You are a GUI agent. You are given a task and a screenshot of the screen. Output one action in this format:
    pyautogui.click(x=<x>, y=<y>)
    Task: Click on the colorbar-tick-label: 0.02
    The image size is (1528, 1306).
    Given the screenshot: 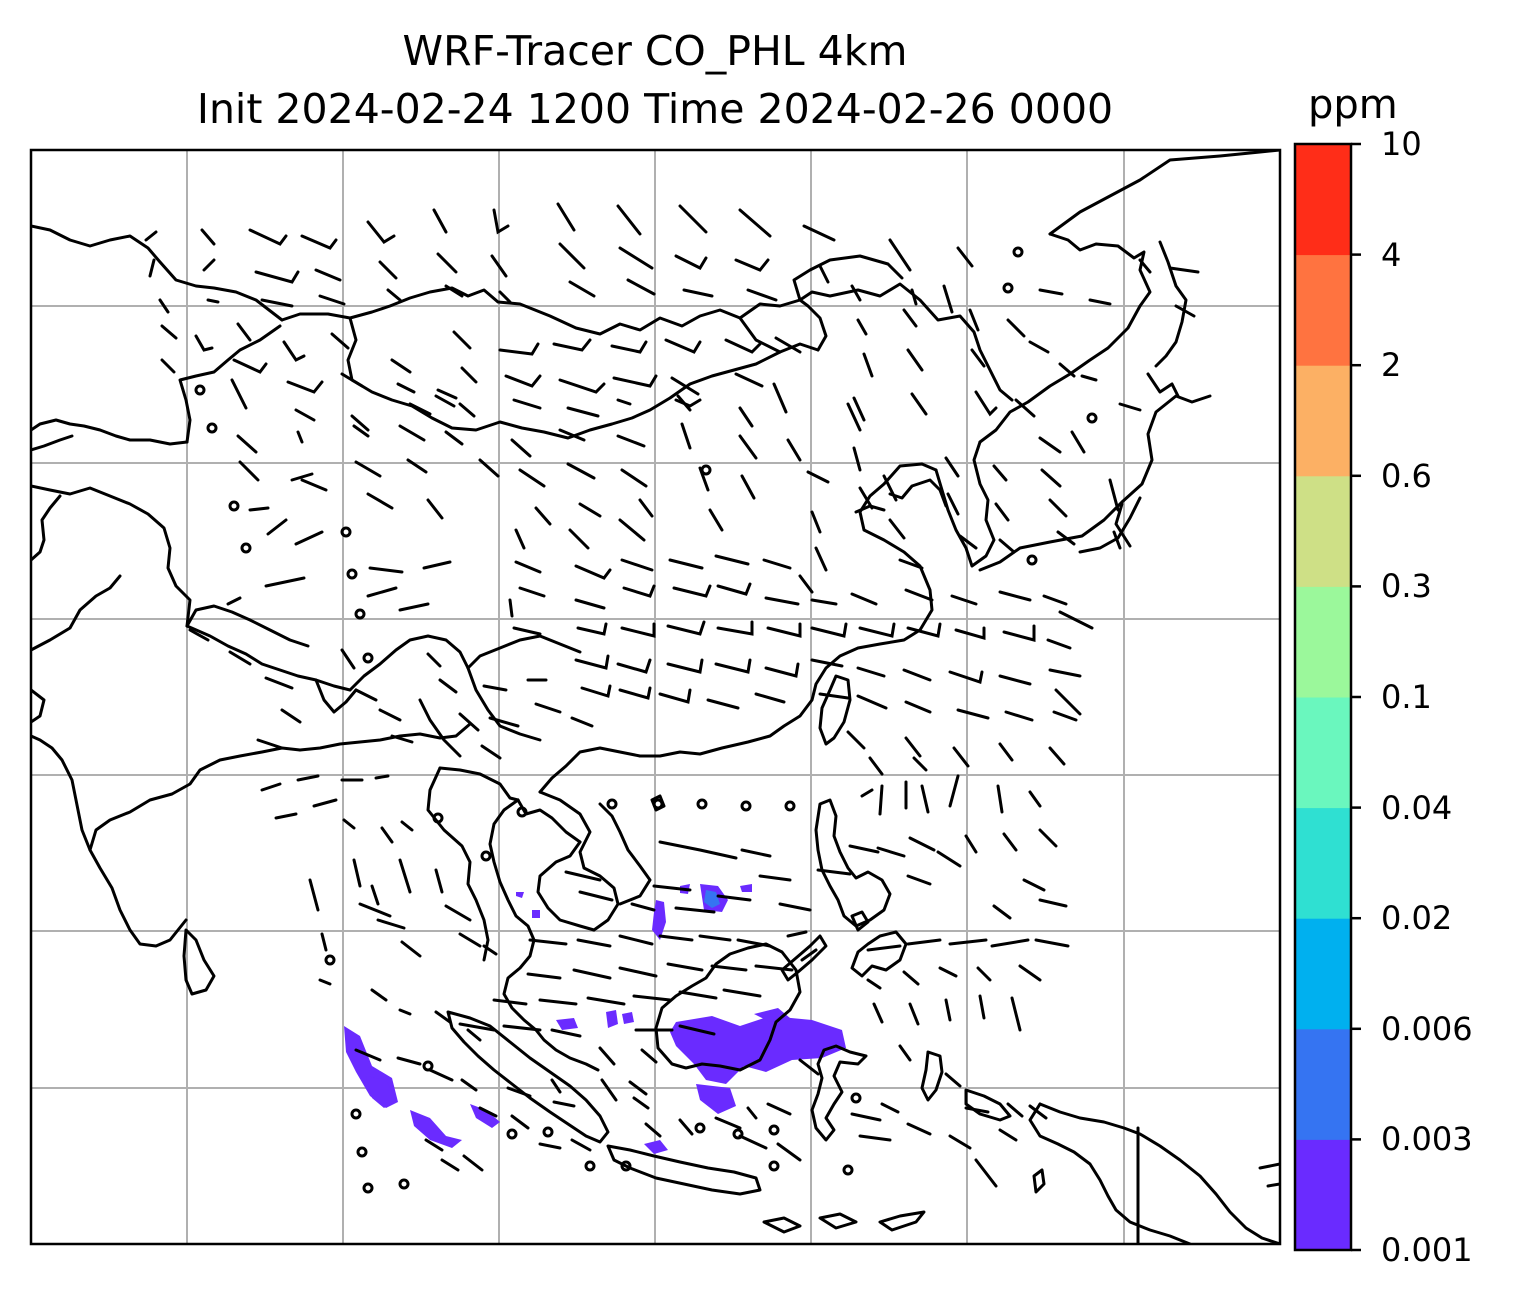 What is the action you would take?
    pyautogui.click(x=1417, y=918)
    